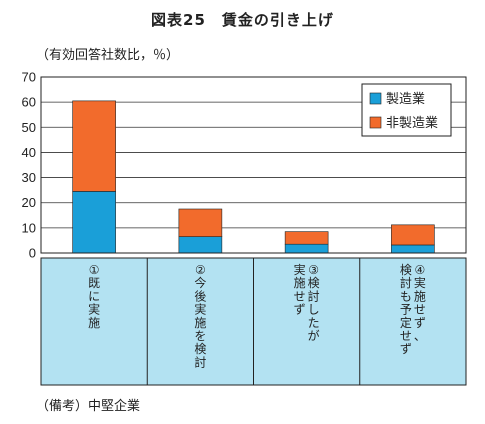 This screenshot has width=485, height=424. I want to click on y-tick-label: 10, so click(29, 227).